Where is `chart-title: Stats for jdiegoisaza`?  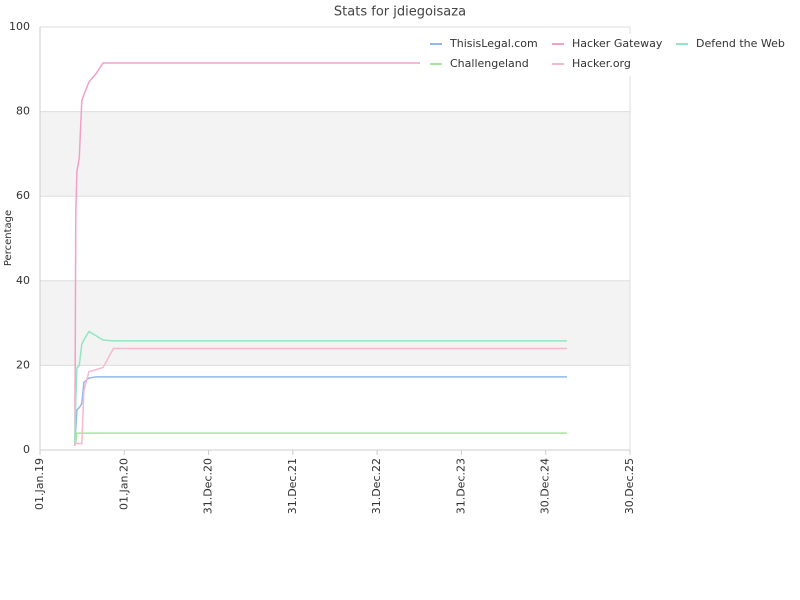
chart-title: Stats for jdiegoisaza is located at coordinates (400, 12).